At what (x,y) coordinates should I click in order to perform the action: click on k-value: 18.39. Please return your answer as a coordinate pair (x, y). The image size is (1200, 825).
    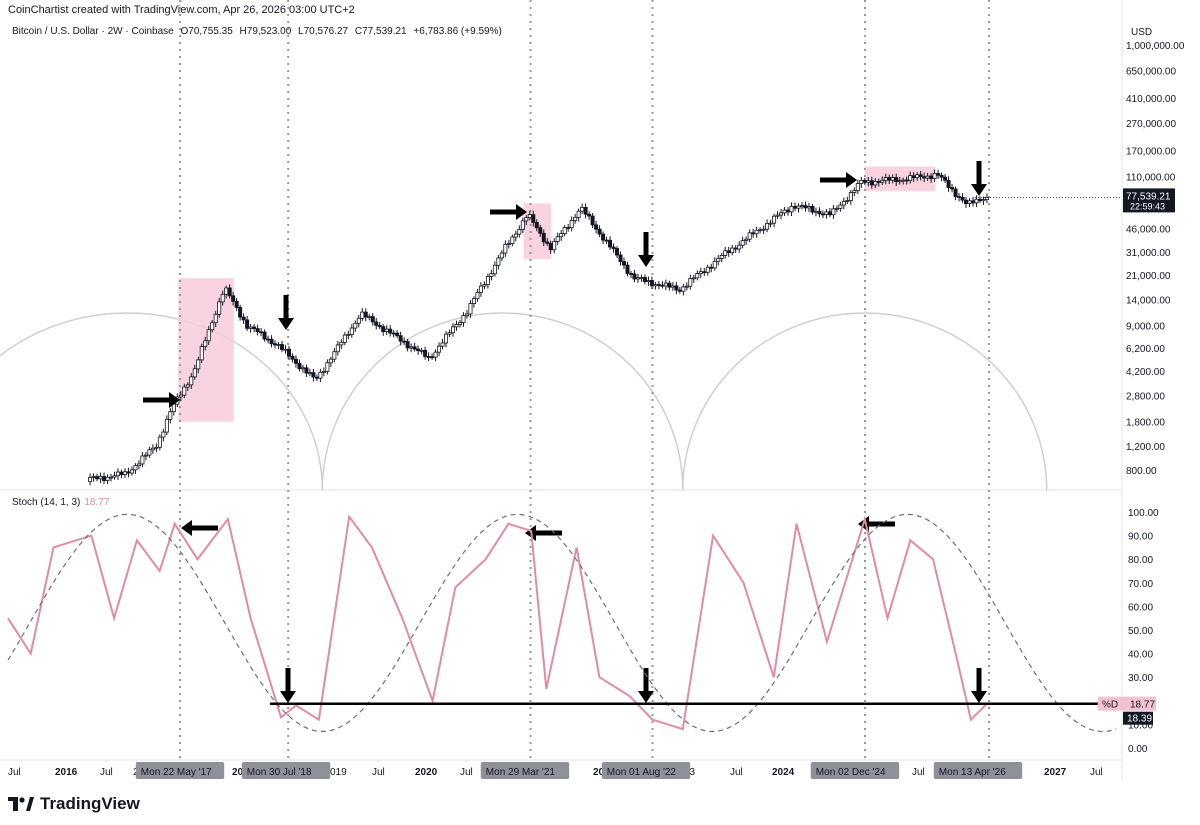
    Looking at the image, I should click on (1139, 719).